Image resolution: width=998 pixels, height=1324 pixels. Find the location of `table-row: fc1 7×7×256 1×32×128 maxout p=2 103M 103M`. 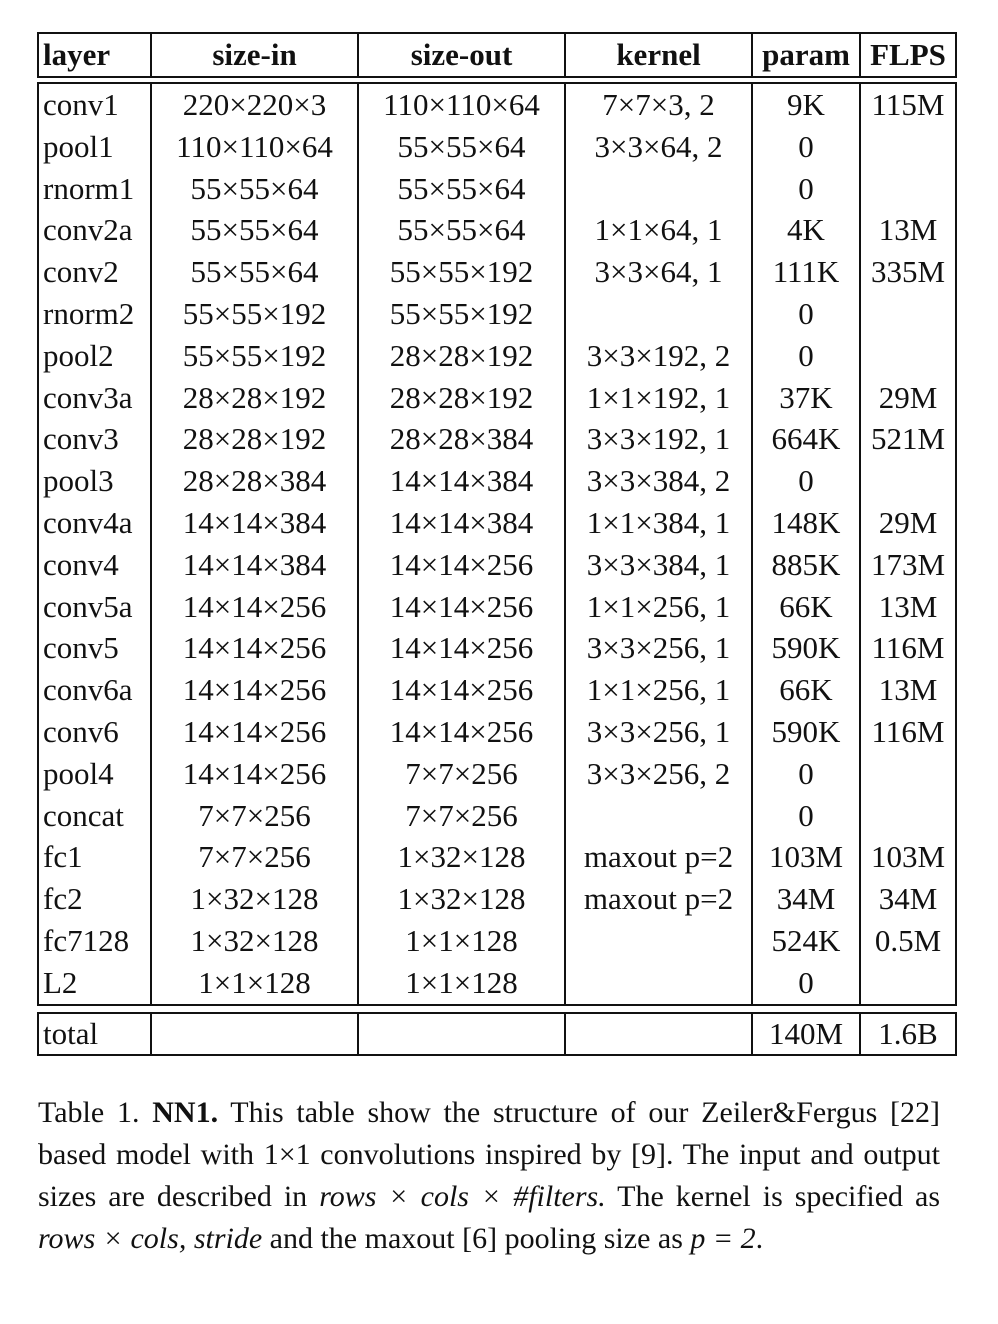

table-row: fc1 7×7×256 1×32×128 maxout p=2 103M 103M is located at coordinates (497, 857).